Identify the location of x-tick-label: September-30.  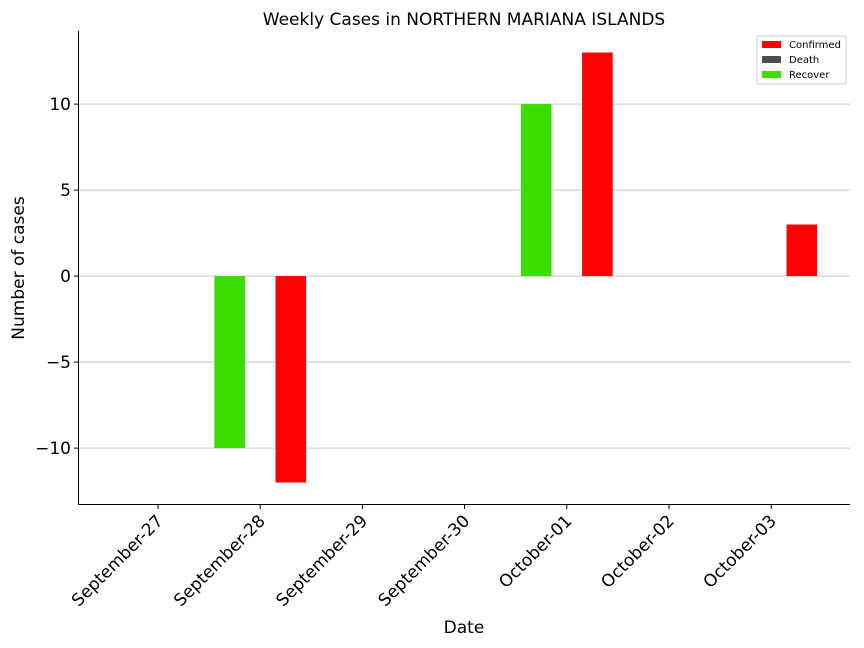
(424, 560).